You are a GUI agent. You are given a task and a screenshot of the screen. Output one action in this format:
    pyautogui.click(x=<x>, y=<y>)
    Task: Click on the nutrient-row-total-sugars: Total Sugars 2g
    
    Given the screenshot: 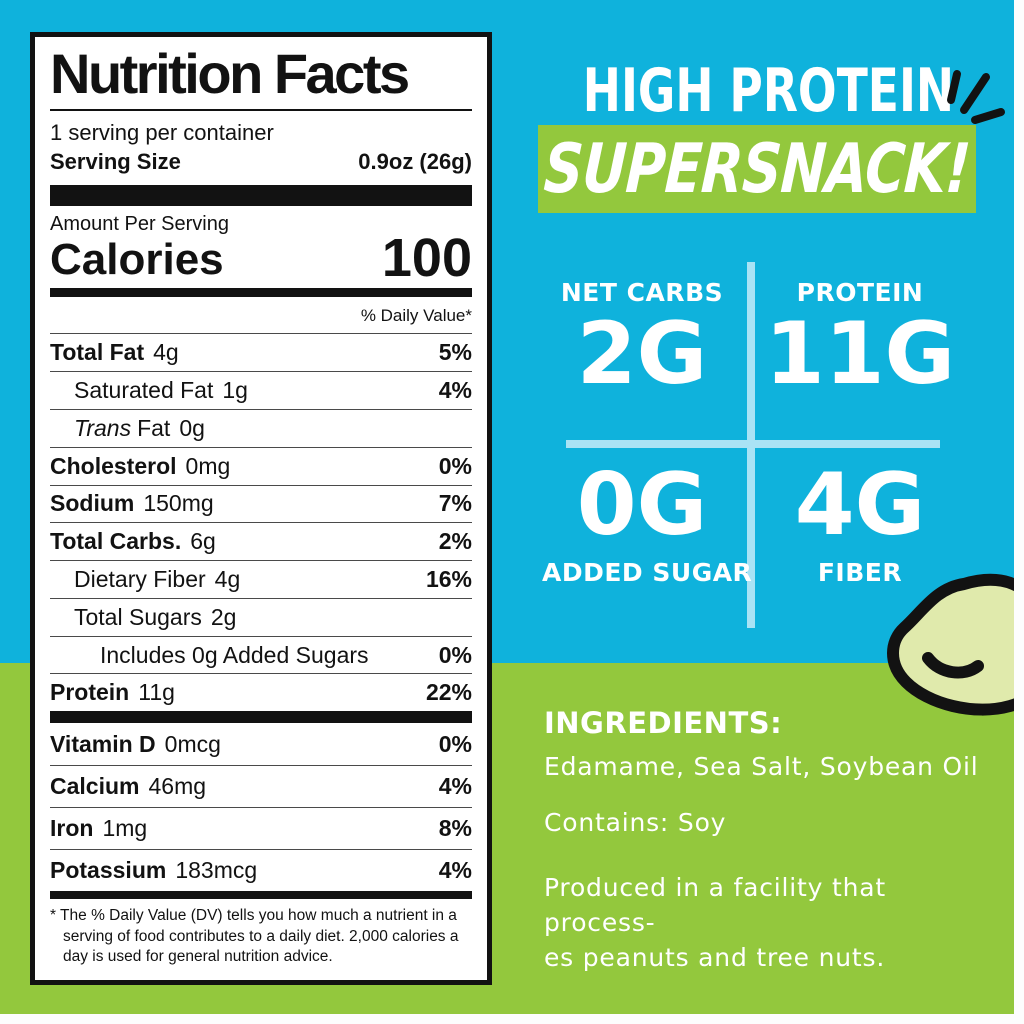 What is the action you would take?
    pyautogui.click(x=261, y=616)
    